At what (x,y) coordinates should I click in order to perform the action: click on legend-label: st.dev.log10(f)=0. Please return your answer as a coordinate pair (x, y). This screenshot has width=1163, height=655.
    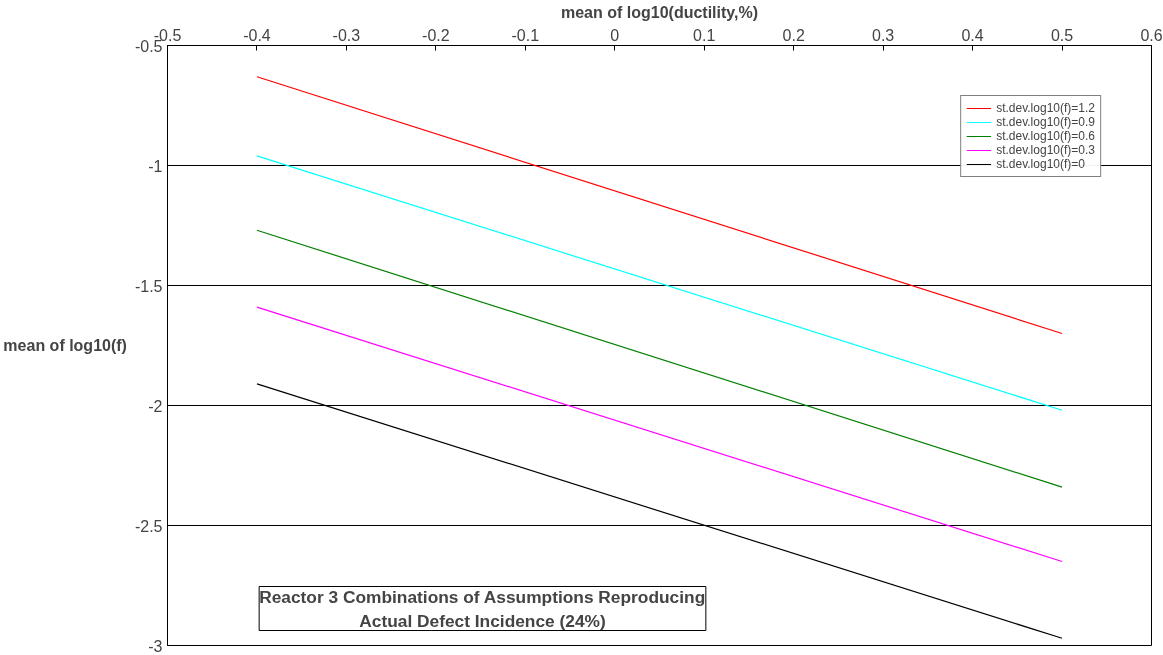
    Looking at the image, I should click on (1040, 164).